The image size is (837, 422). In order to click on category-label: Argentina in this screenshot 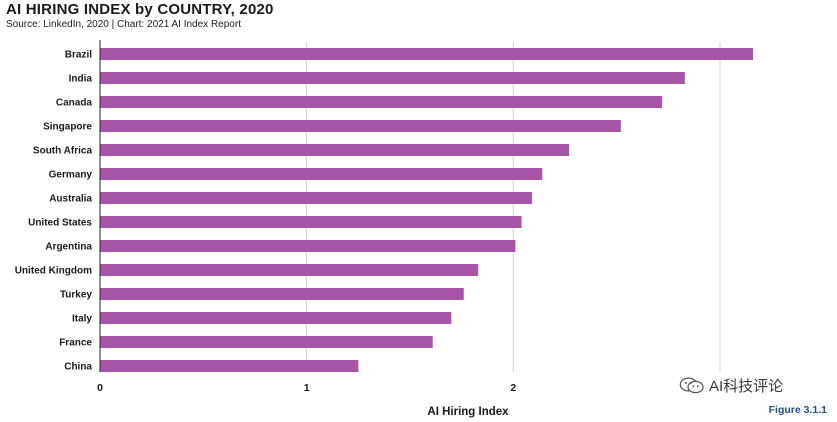, I will do `click(68, 247)`.